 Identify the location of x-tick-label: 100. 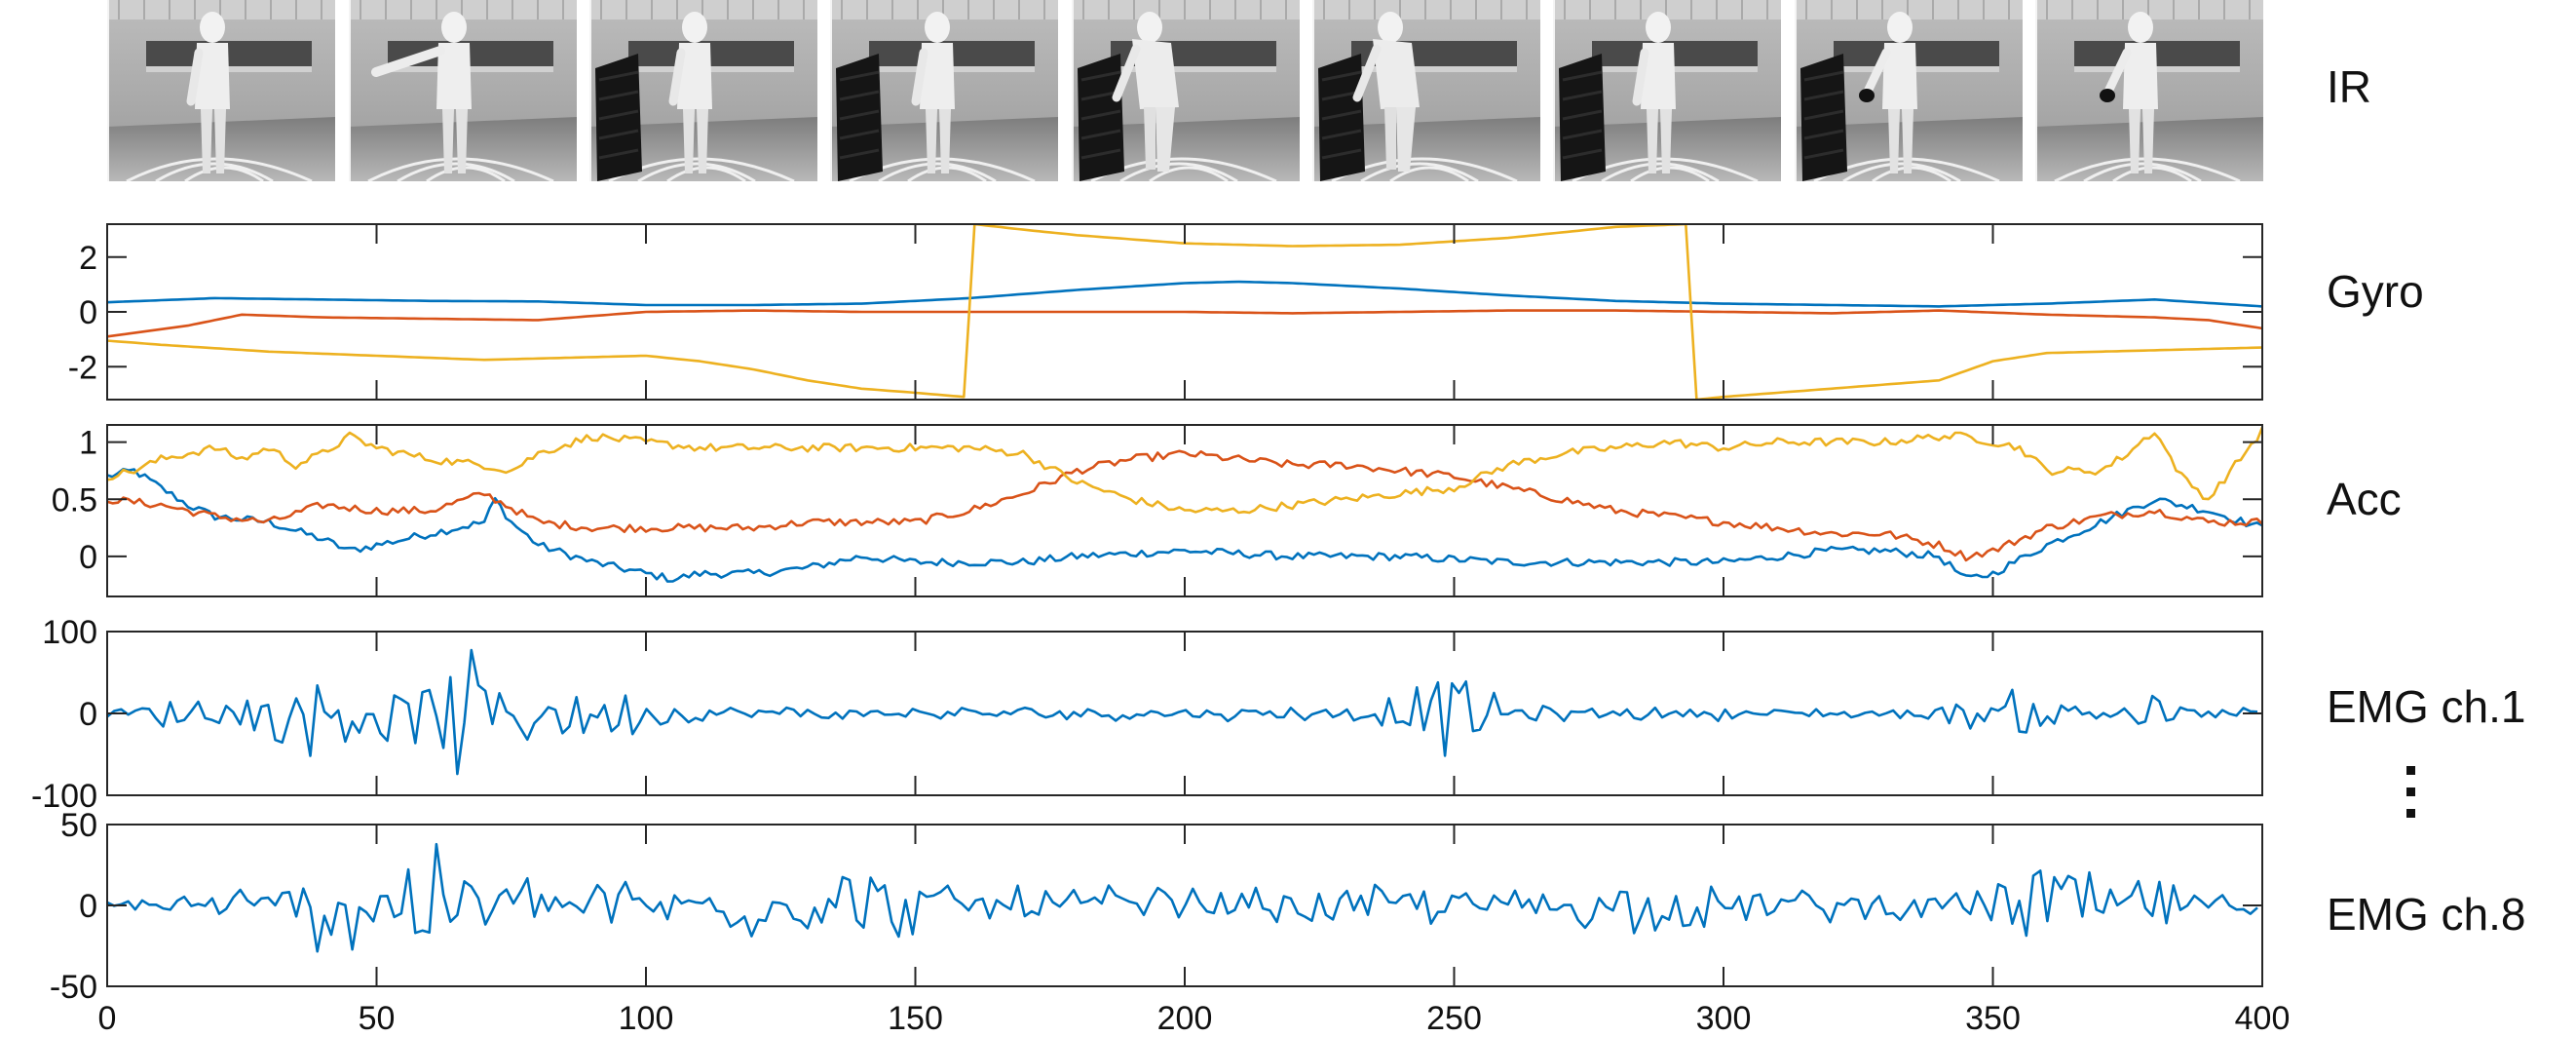
(646, 1018).